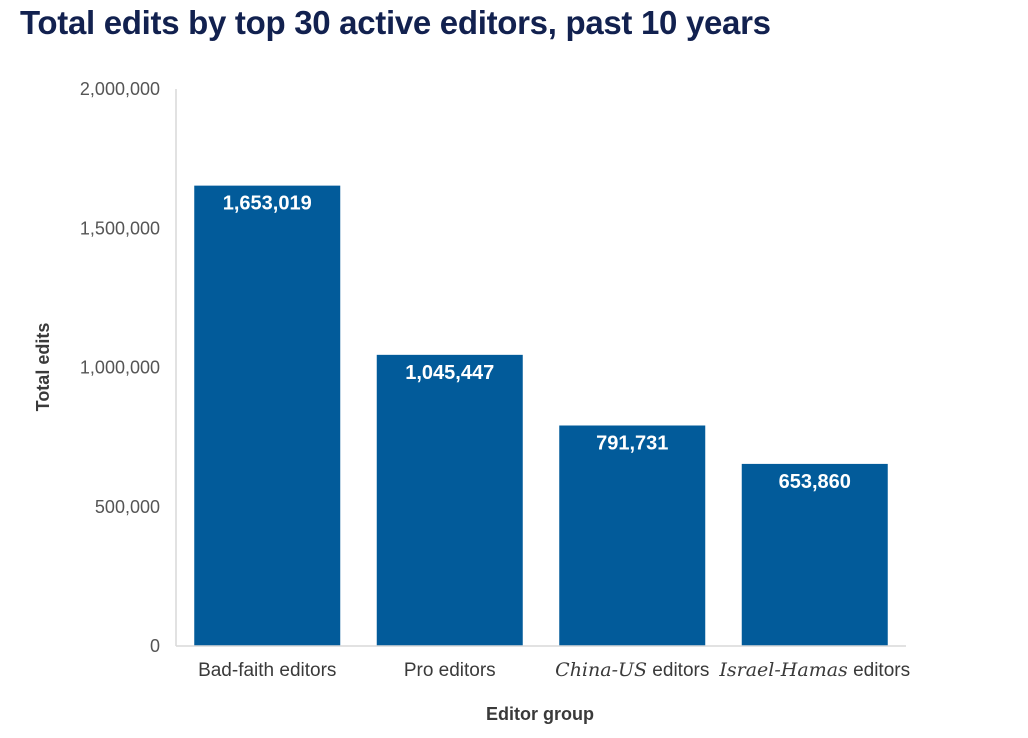  Describe the element at coordinates (632, 444) in the screenshot. I see `bar-value-label: 791,731` at that location.